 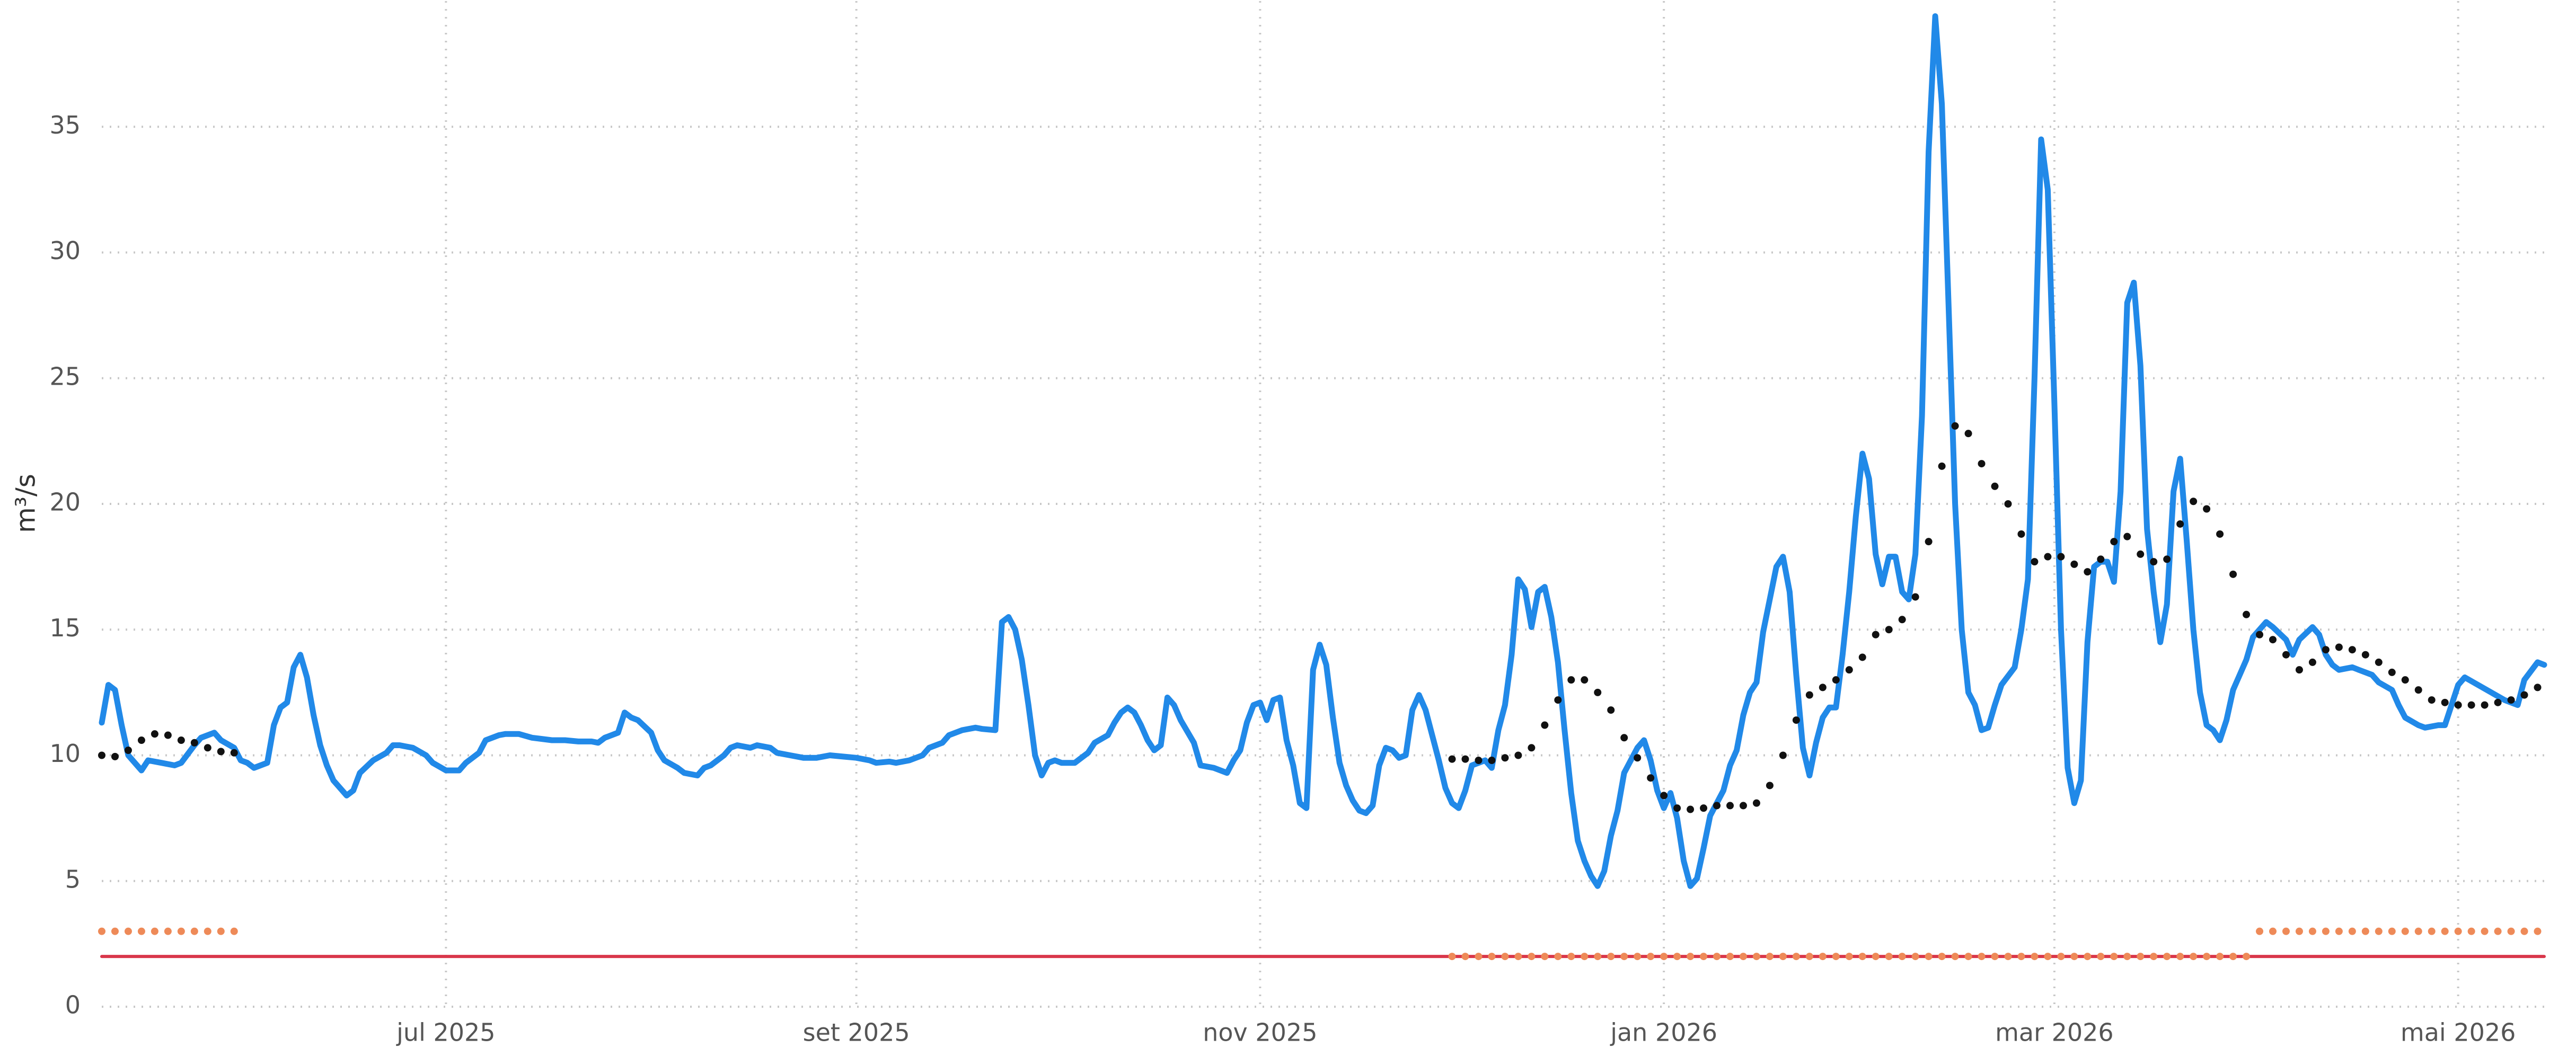 What do you see at coordinates (2458, 1033) in the screenshot?
I see `x-tick-label: mai 2026` at bounding box center [2458, 1033].